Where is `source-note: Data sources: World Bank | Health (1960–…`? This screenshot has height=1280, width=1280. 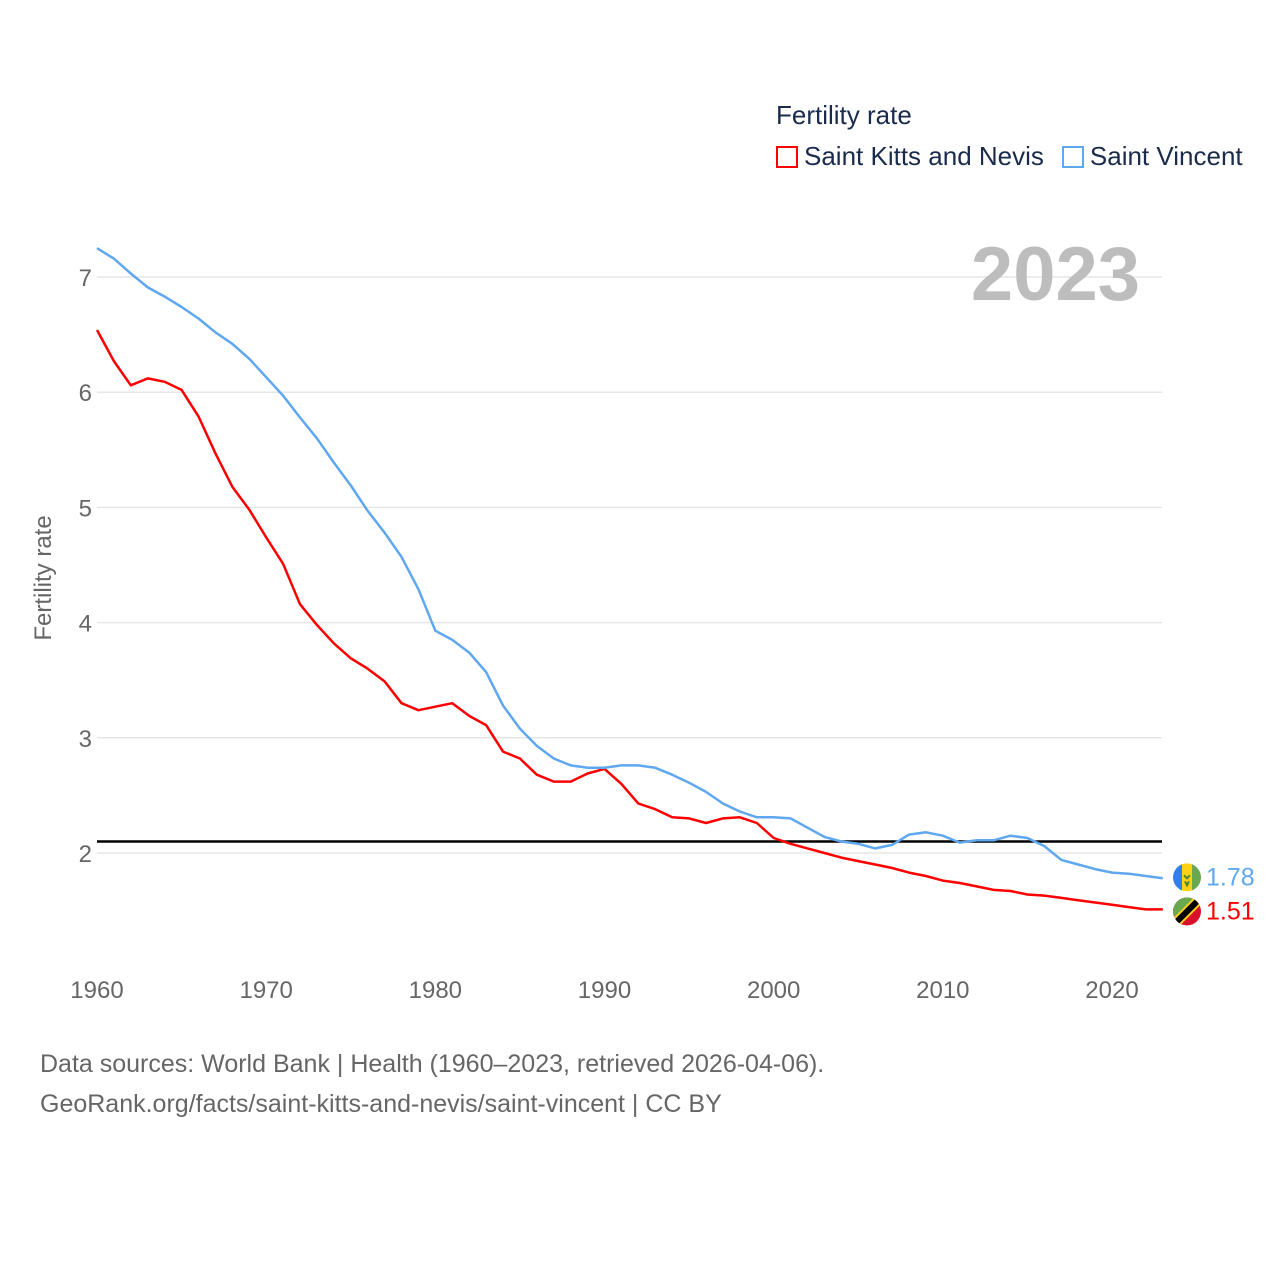 source-note: Data sources: World Bank | Health (1960–… is located at coordinates (432, 1084).